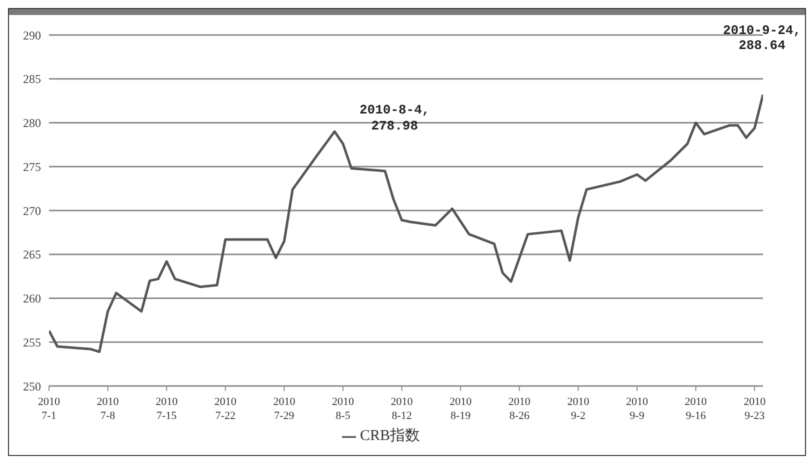 The width and height of the screenshot is (812, 460). I want to click on x-tick-label: 2010 8-12, so click(402, 409).